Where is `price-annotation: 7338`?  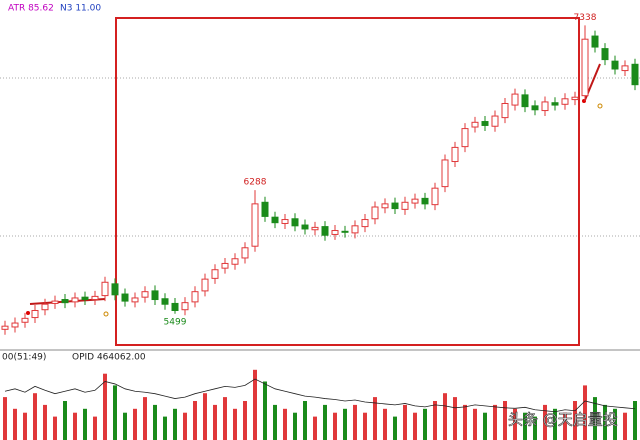 price-annotation: 7338 is located at coordinates (585, 18).